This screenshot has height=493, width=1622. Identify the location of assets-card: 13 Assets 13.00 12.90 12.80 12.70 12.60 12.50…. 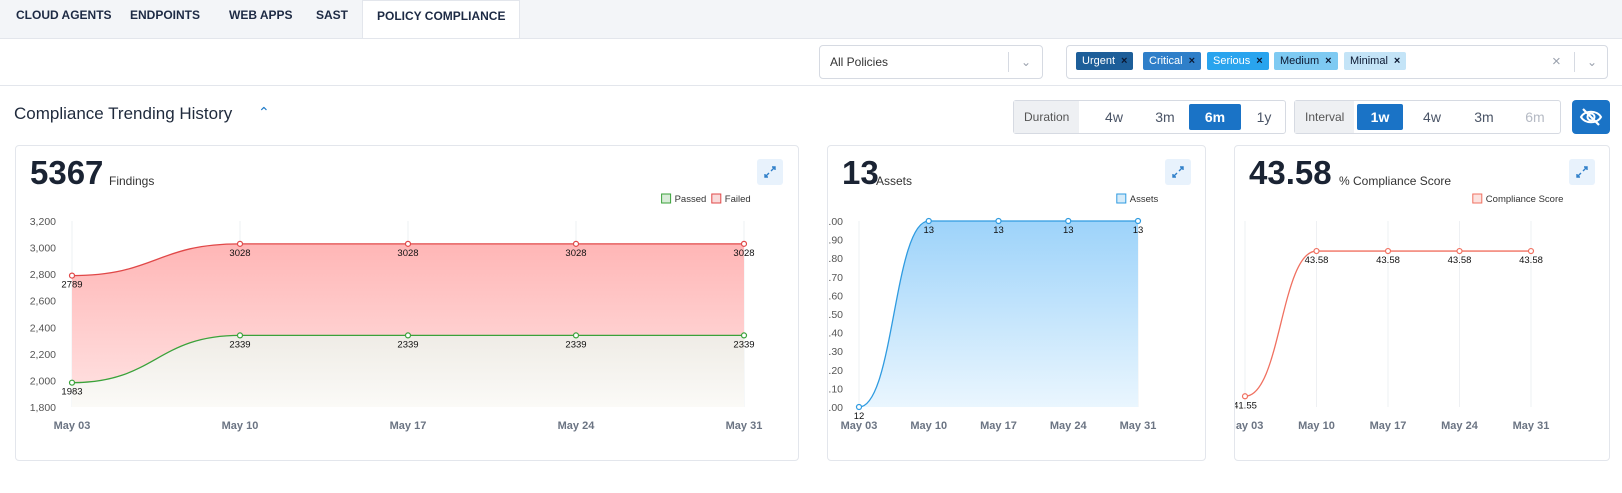
(1016, 303).